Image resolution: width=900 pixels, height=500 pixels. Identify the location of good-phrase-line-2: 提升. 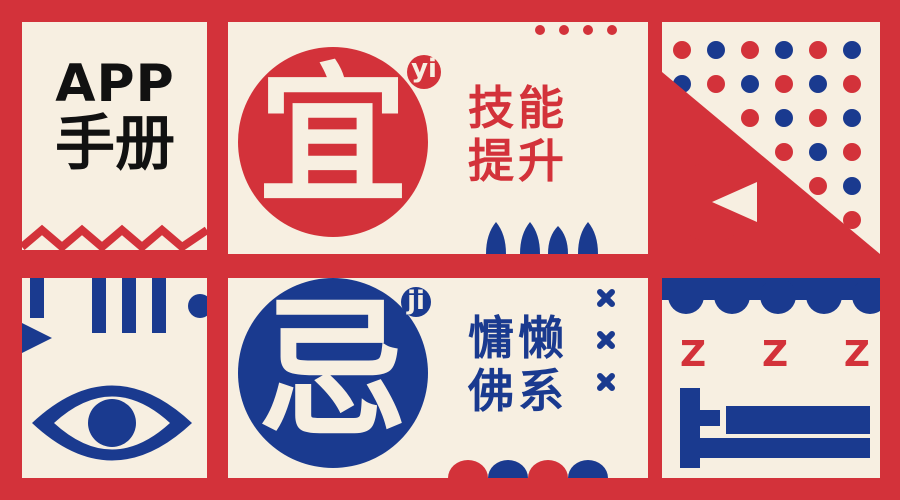
(518, 160).